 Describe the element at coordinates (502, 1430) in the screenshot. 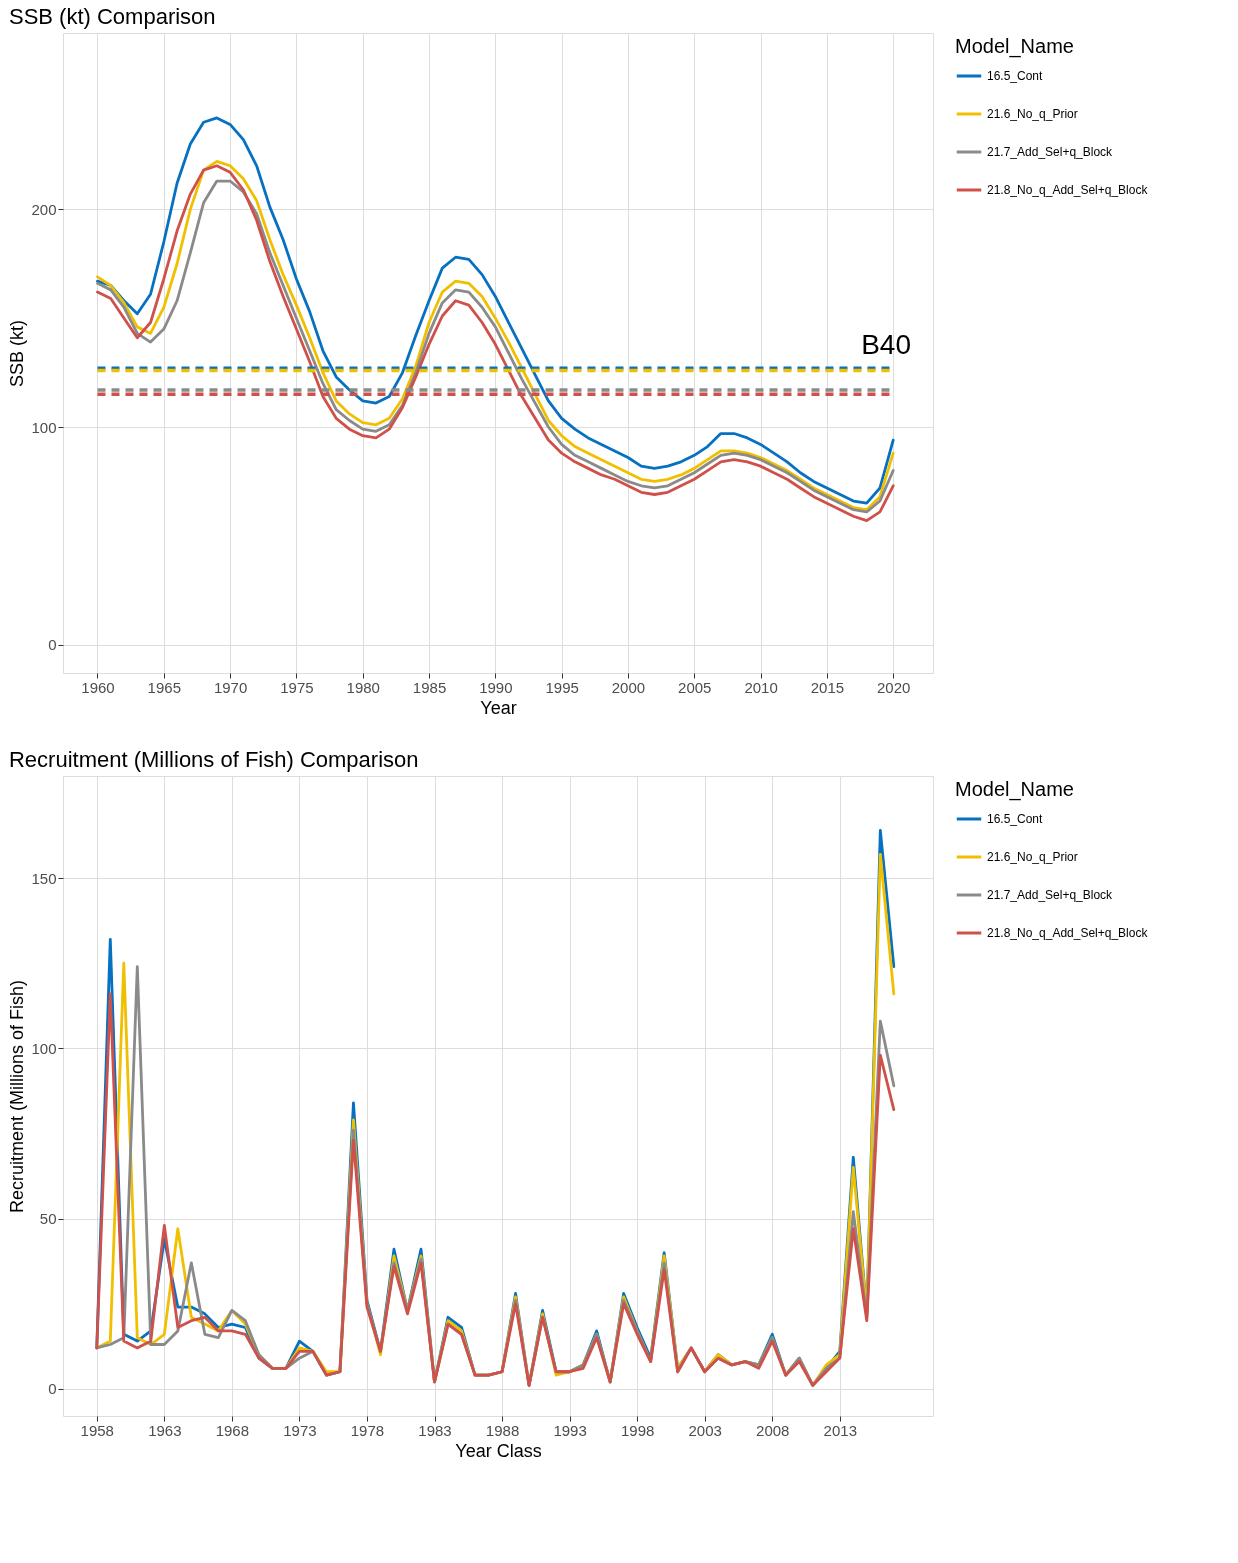

I see `x-tick-label: 1988` at that location.